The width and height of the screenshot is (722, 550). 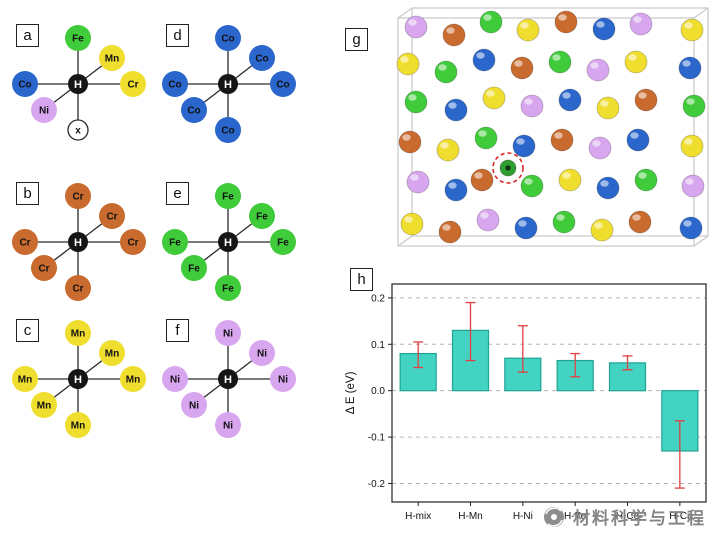 I want to click on panel-c: c Mn Mn Mn Mn Mn Mn H, so click(x=82, y=381).